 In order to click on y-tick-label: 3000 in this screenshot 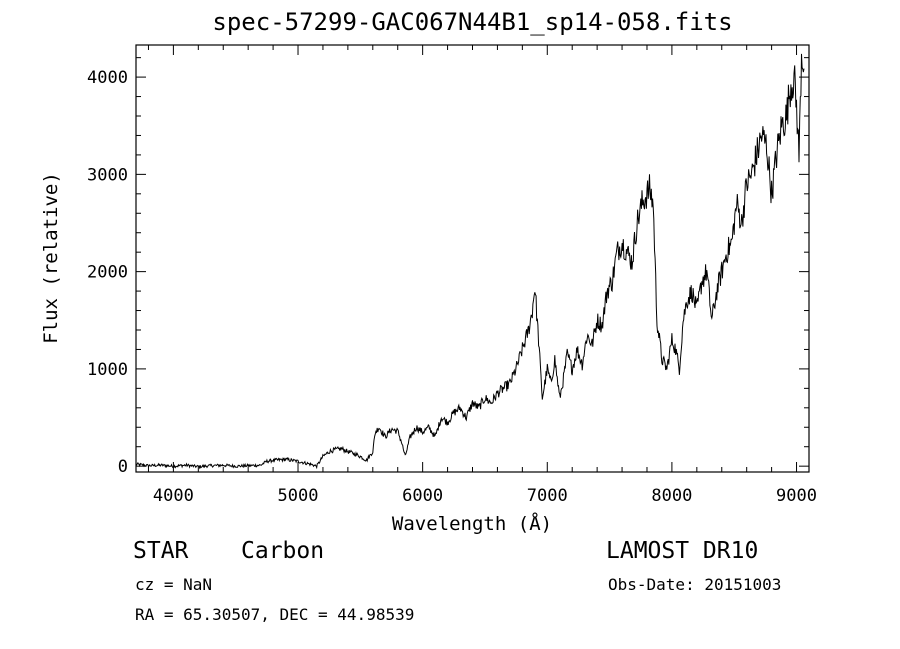, I will do `click(107, 175)`.